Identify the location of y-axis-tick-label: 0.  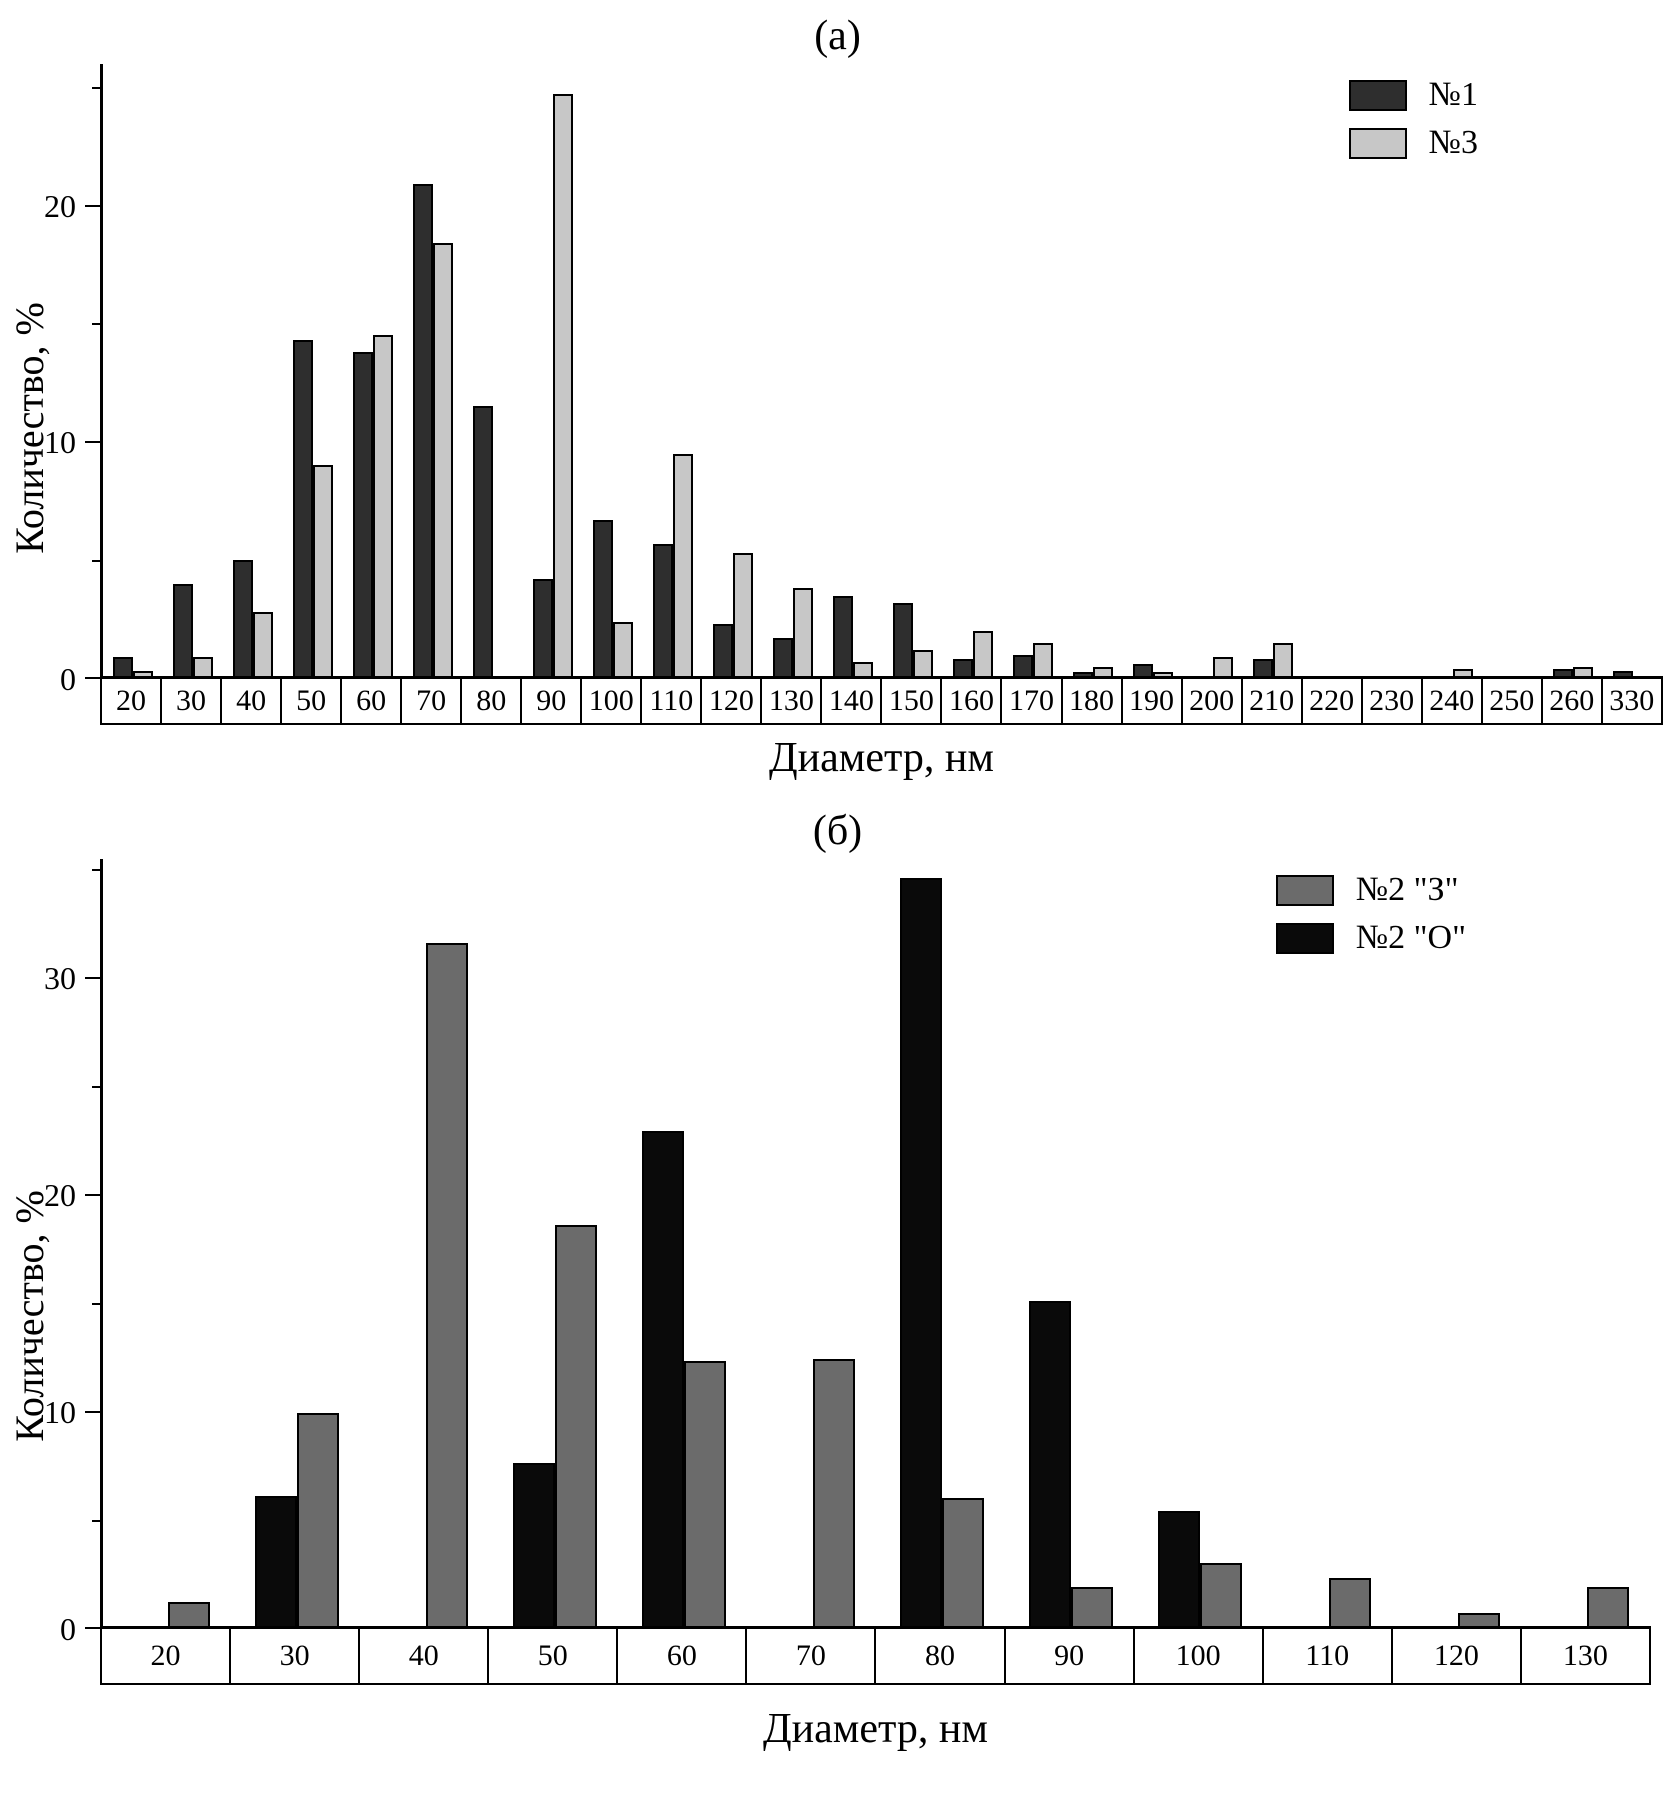
(68, 679).